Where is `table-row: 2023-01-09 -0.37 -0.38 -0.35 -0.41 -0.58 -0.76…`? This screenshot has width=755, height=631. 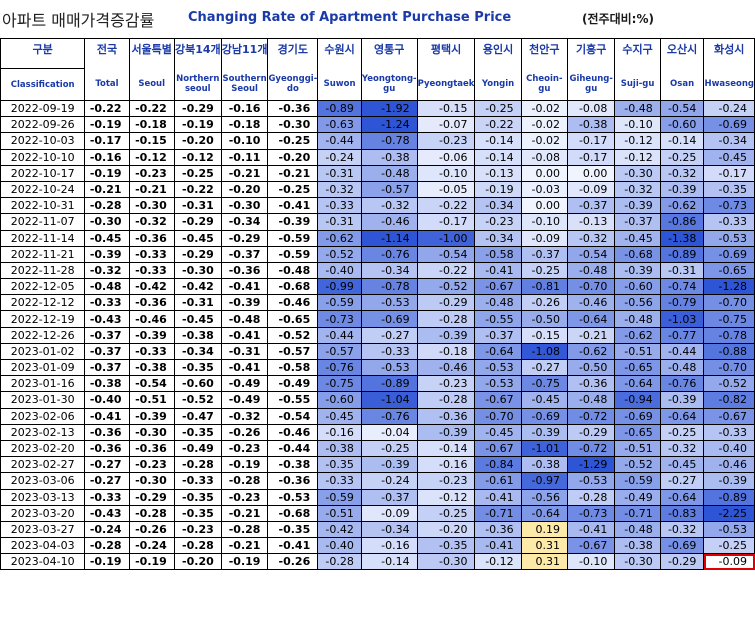
table-row: 2023-01-09 -0.37 -0.38 -0.35 -0.41 -0.58 -0.76… is located at coordinates (377, 367).